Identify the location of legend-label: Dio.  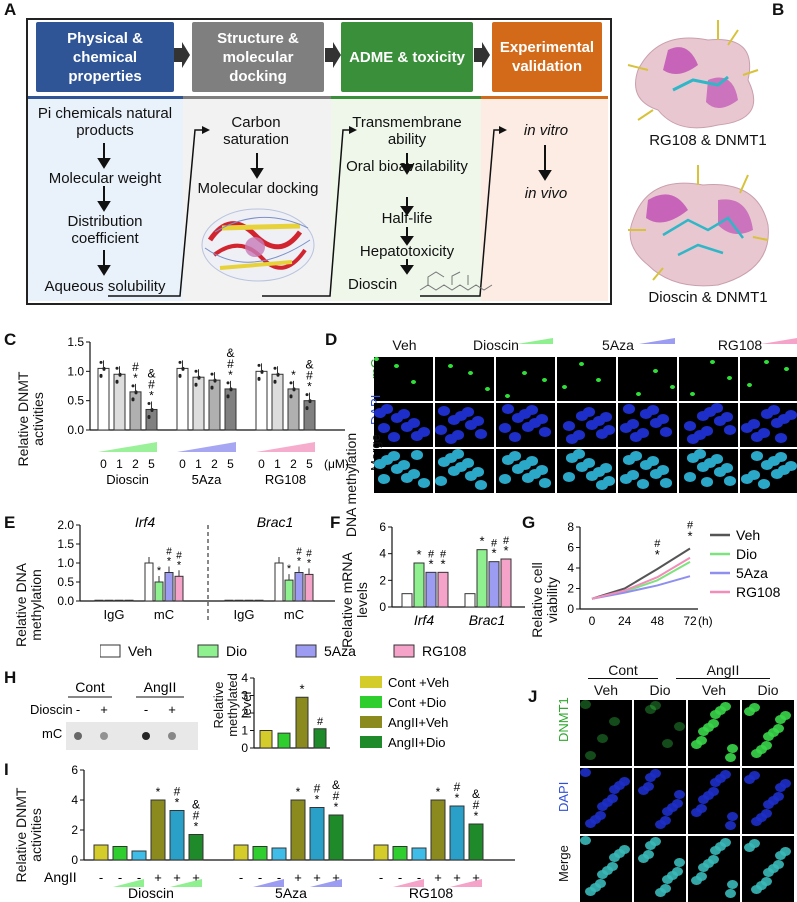
(236, 651).